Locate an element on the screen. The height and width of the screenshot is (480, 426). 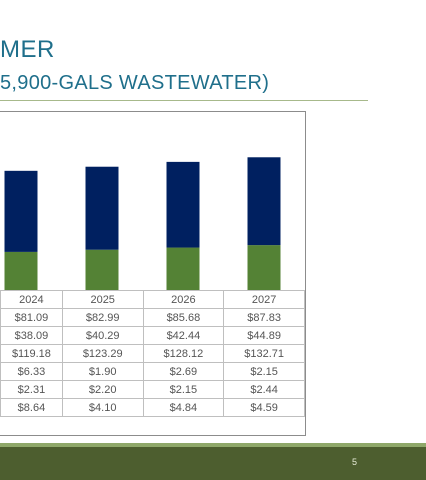
table-row: $8.64 $4.10 $4.84 $4.59 is located at coordinates (152, 407).